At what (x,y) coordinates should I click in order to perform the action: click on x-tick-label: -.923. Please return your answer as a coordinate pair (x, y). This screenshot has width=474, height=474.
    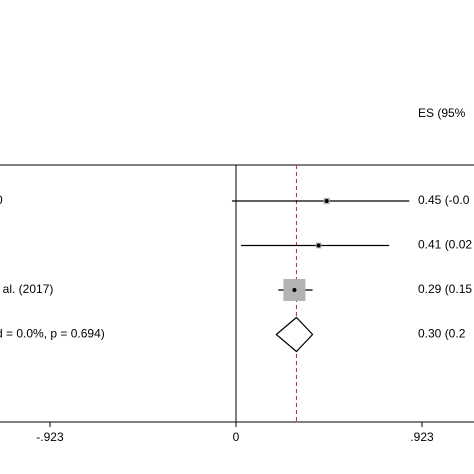
    Looking at the image, I should click on (50, 437).